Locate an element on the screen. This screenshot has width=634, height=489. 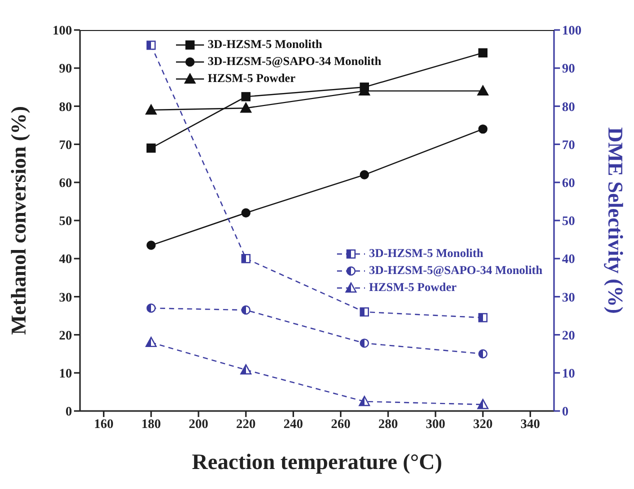
x-tick-label: 160 is located at coordinates (104, 424).